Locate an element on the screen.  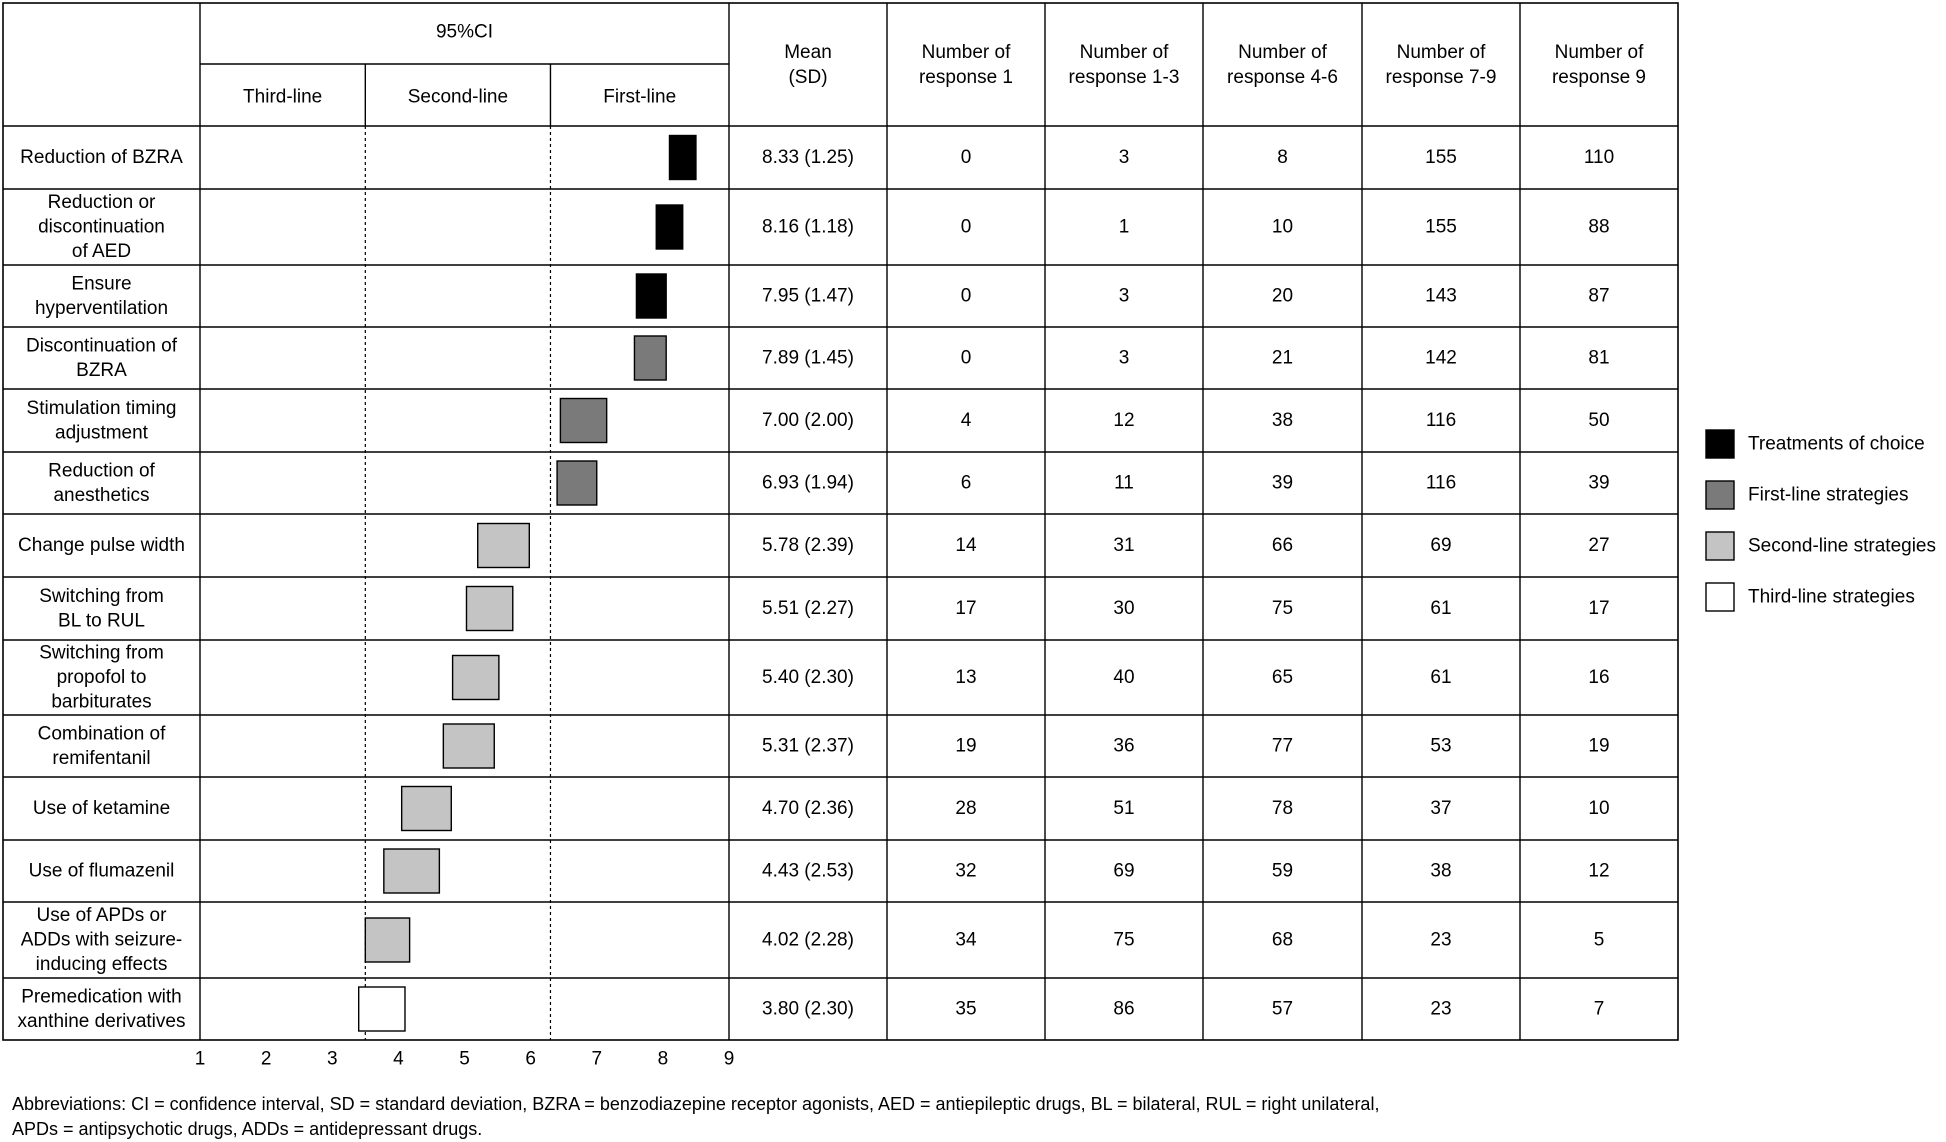
row-value: 4.70 (2.36) is located at coordinates (808, 808).